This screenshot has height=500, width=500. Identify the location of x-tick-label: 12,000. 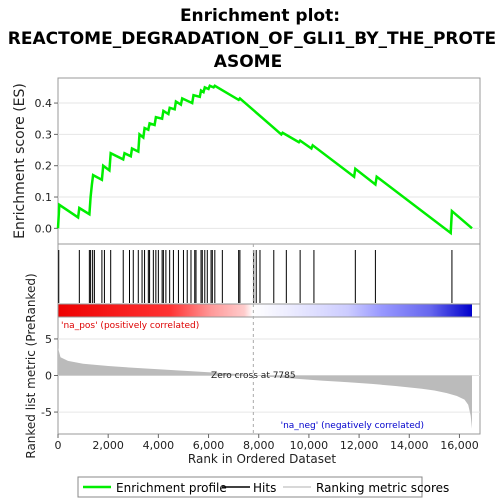
(359, 445).